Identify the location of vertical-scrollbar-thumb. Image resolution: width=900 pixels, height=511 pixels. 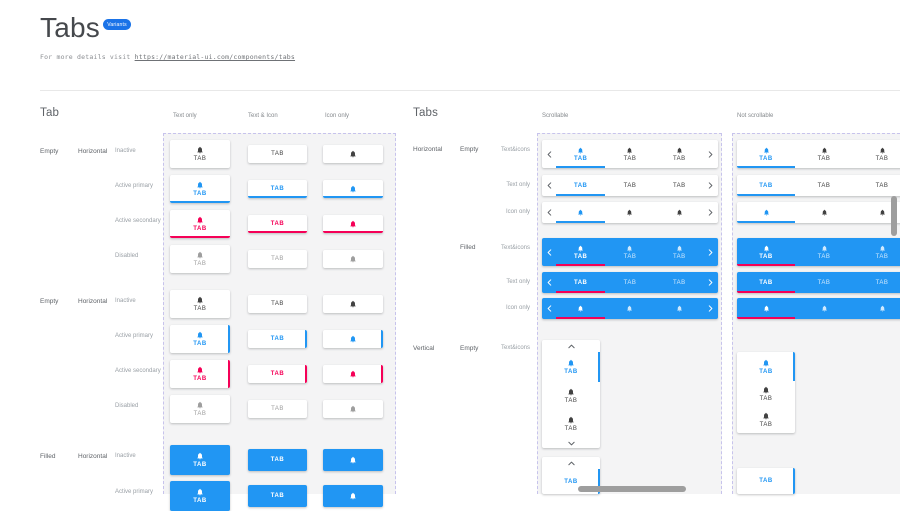
(894, 216).